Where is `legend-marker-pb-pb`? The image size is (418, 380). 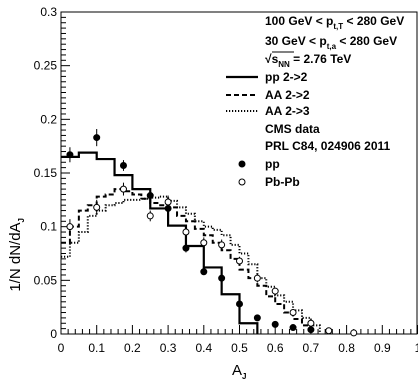
legend-marker-pb-pb is located at coordinates (242, 182).